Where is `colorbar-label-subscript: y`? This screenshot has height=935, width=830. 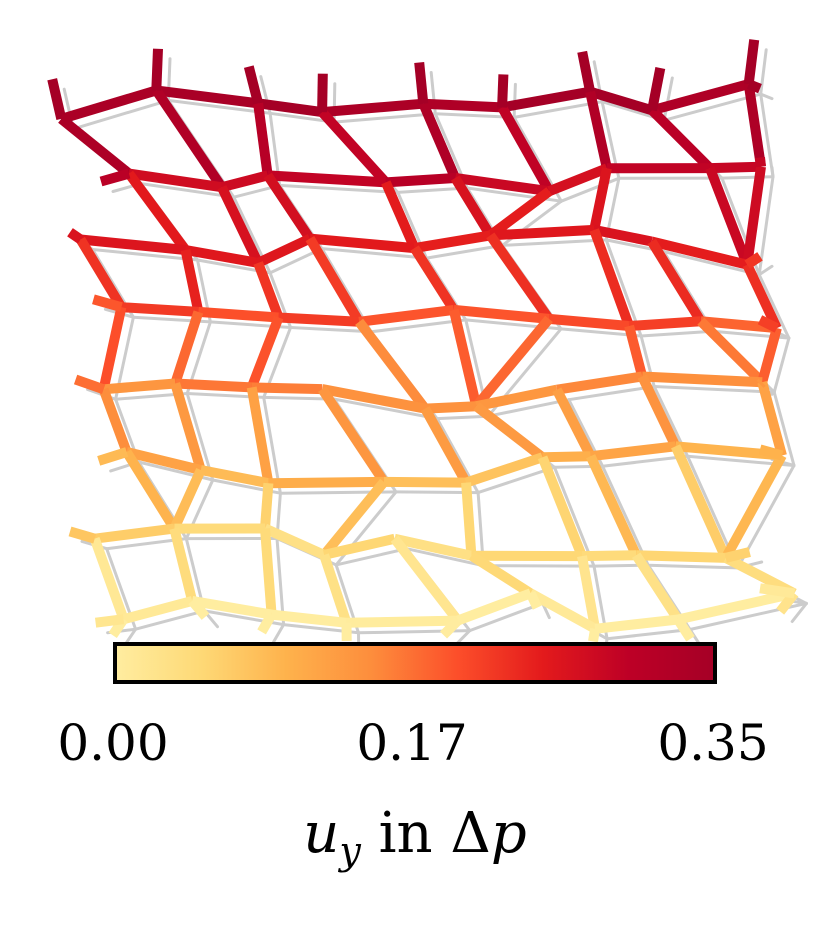 colorbar-label-subscript: y is located at coordinates (349, 851).